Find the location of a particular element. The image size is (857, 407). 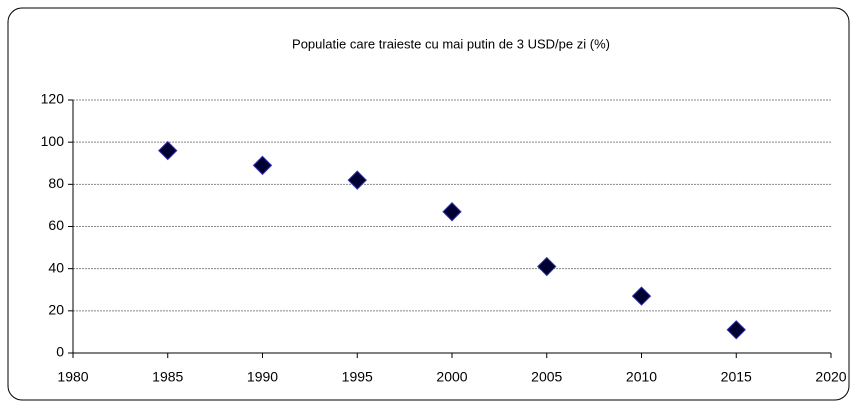

x-tick-label: 2000 is located at coordinates (451, 377).